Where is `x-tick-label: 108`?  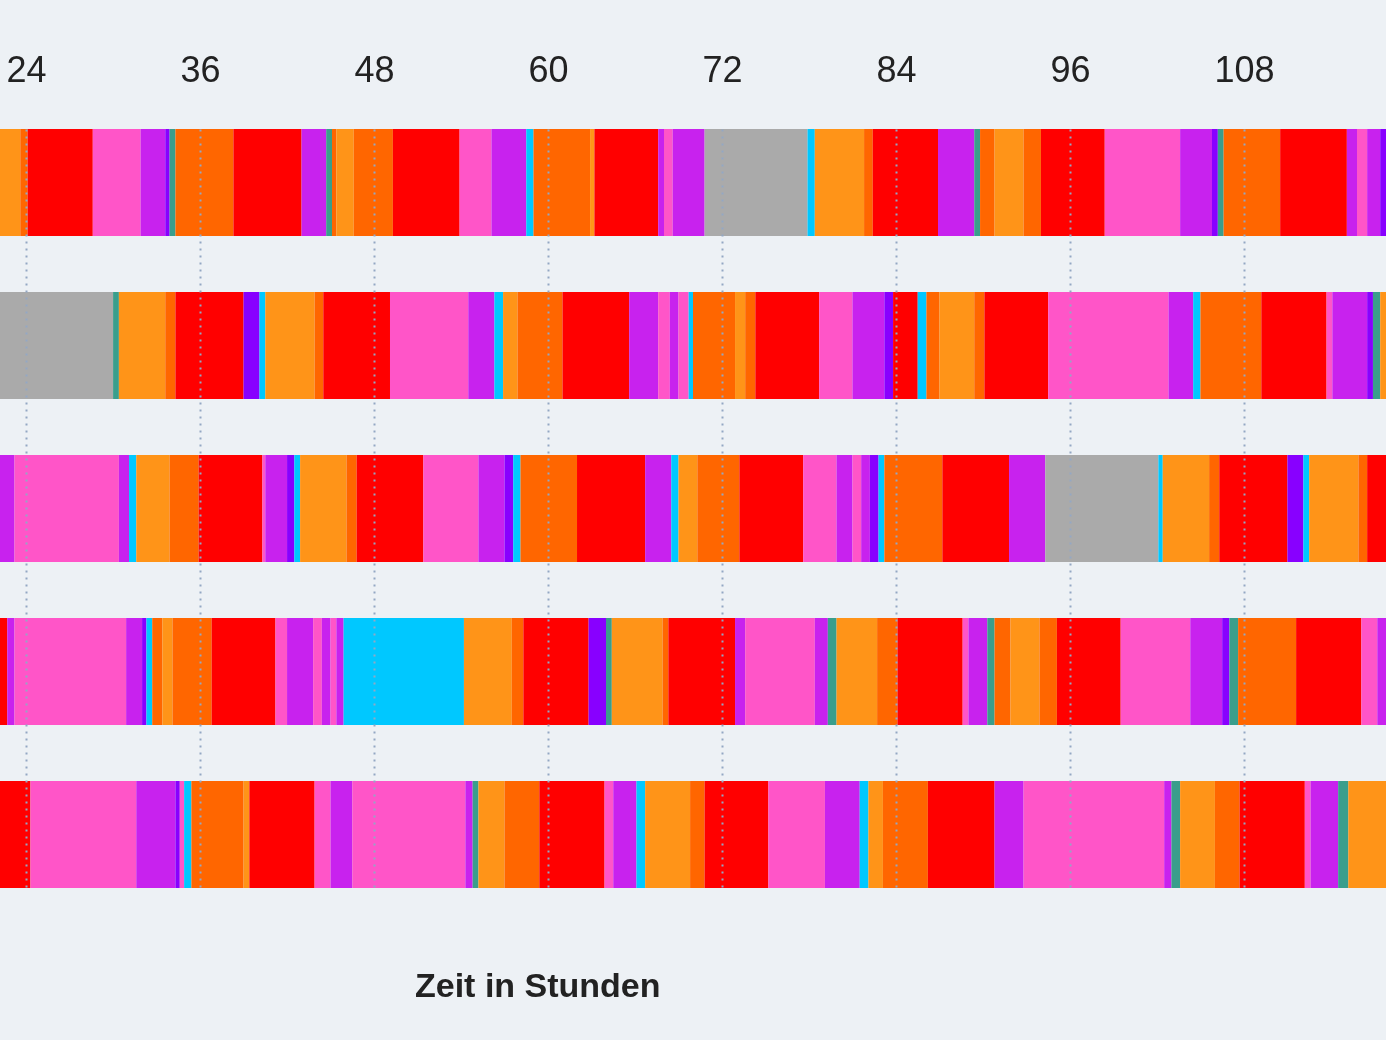 x-tick-label: 108 is located at coordinates (1244, 69).